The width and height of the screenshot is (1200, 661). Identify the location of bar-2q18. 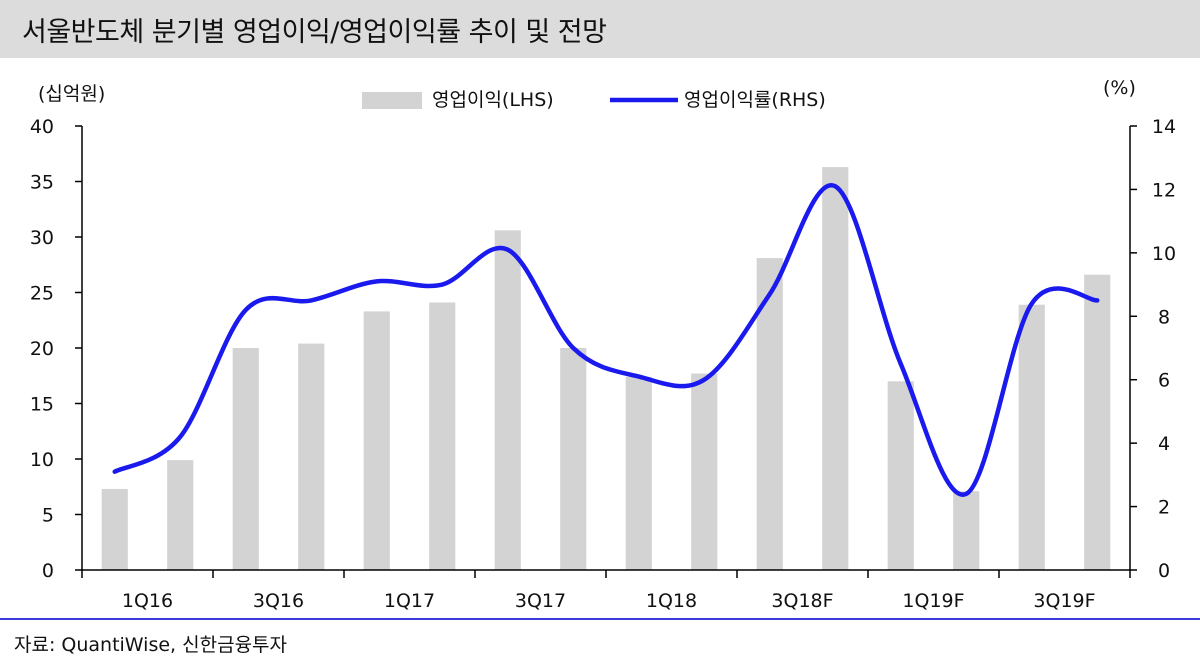
(704, 471).